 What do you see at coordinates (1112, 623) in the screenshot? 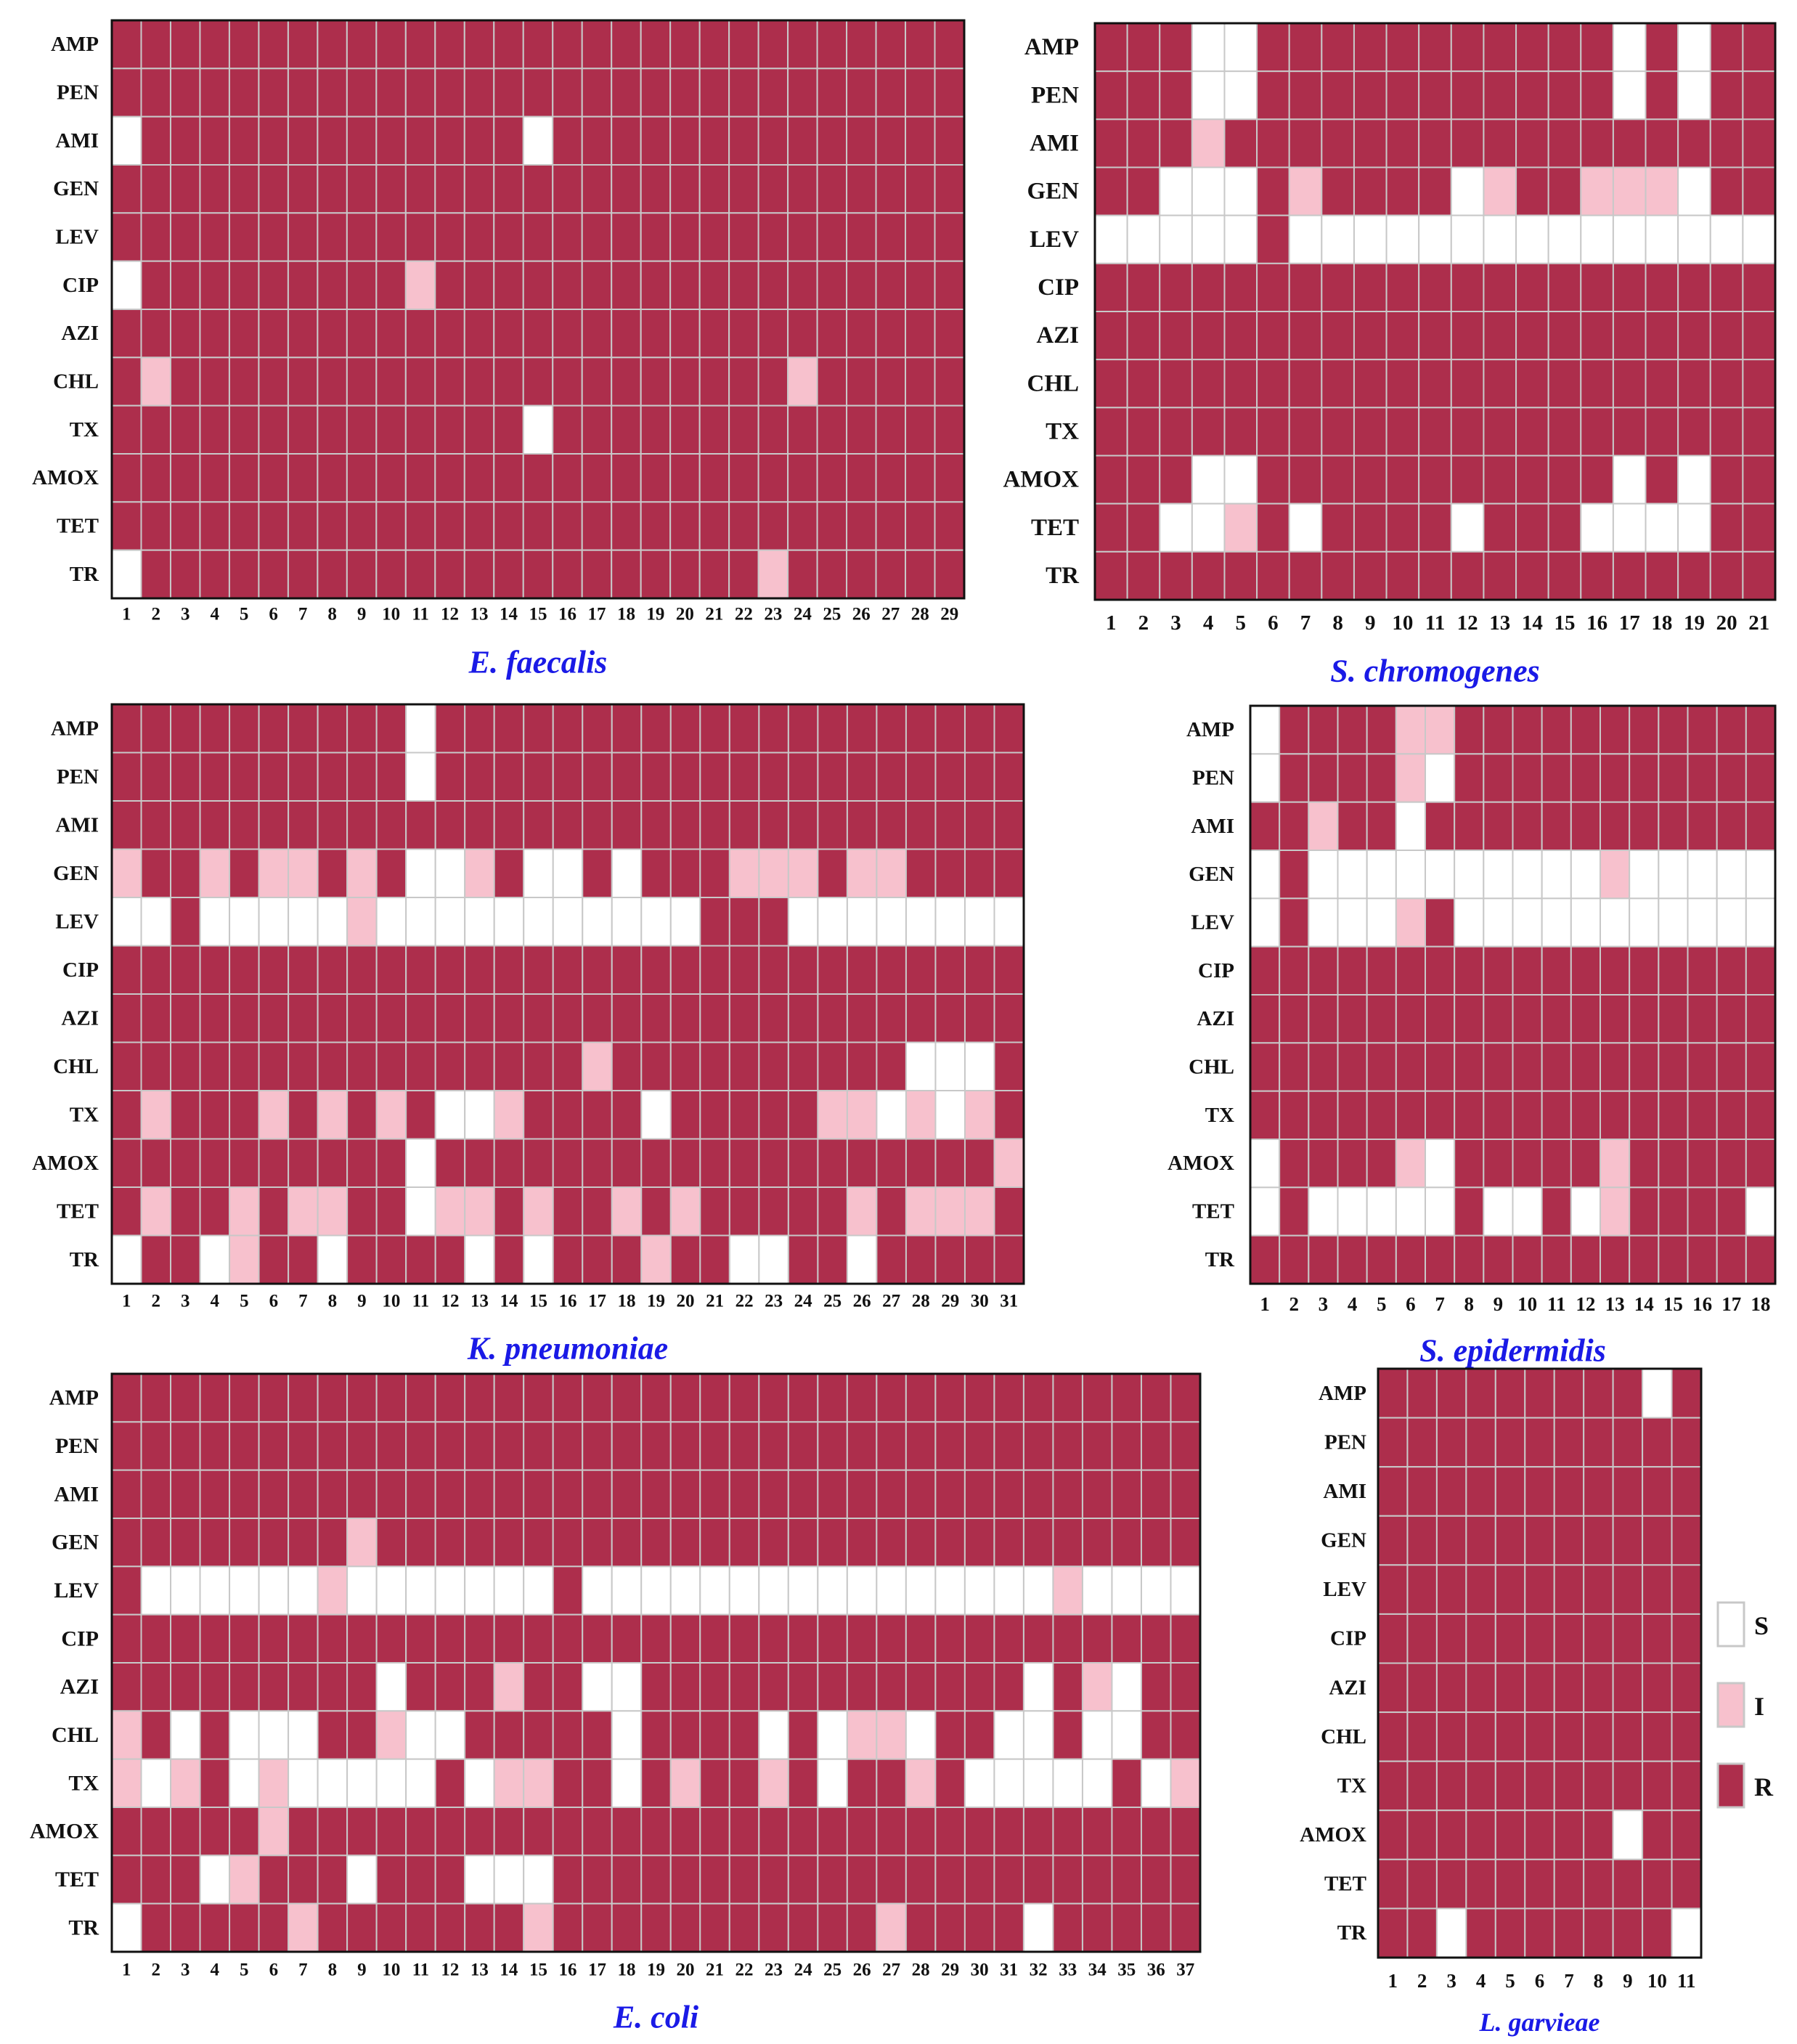
I see `col-label-1: 1` at bounding box center [1112, 623].